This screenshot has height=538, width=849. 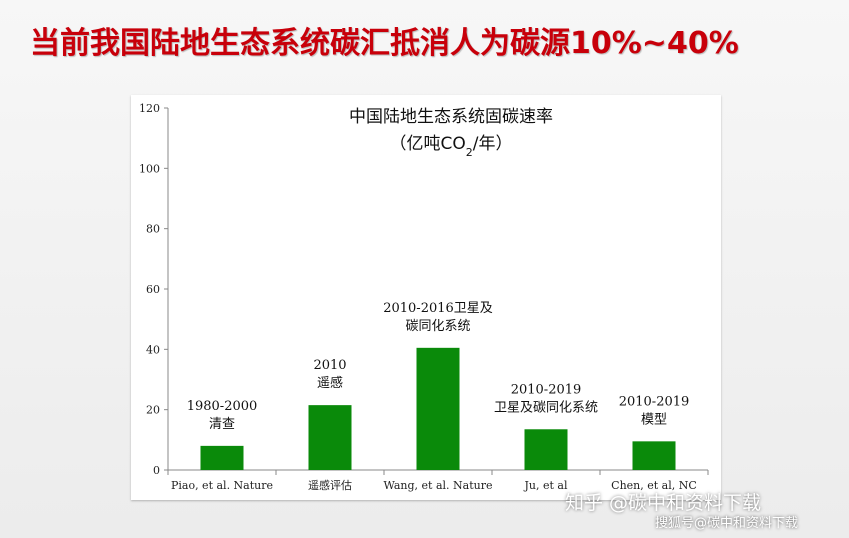 What do you see at coordinates (663, 503) in the screenshot?
I see `watermark-zhihu: 知乎 @碳中和资料下载` at bounding box center [663, 503].